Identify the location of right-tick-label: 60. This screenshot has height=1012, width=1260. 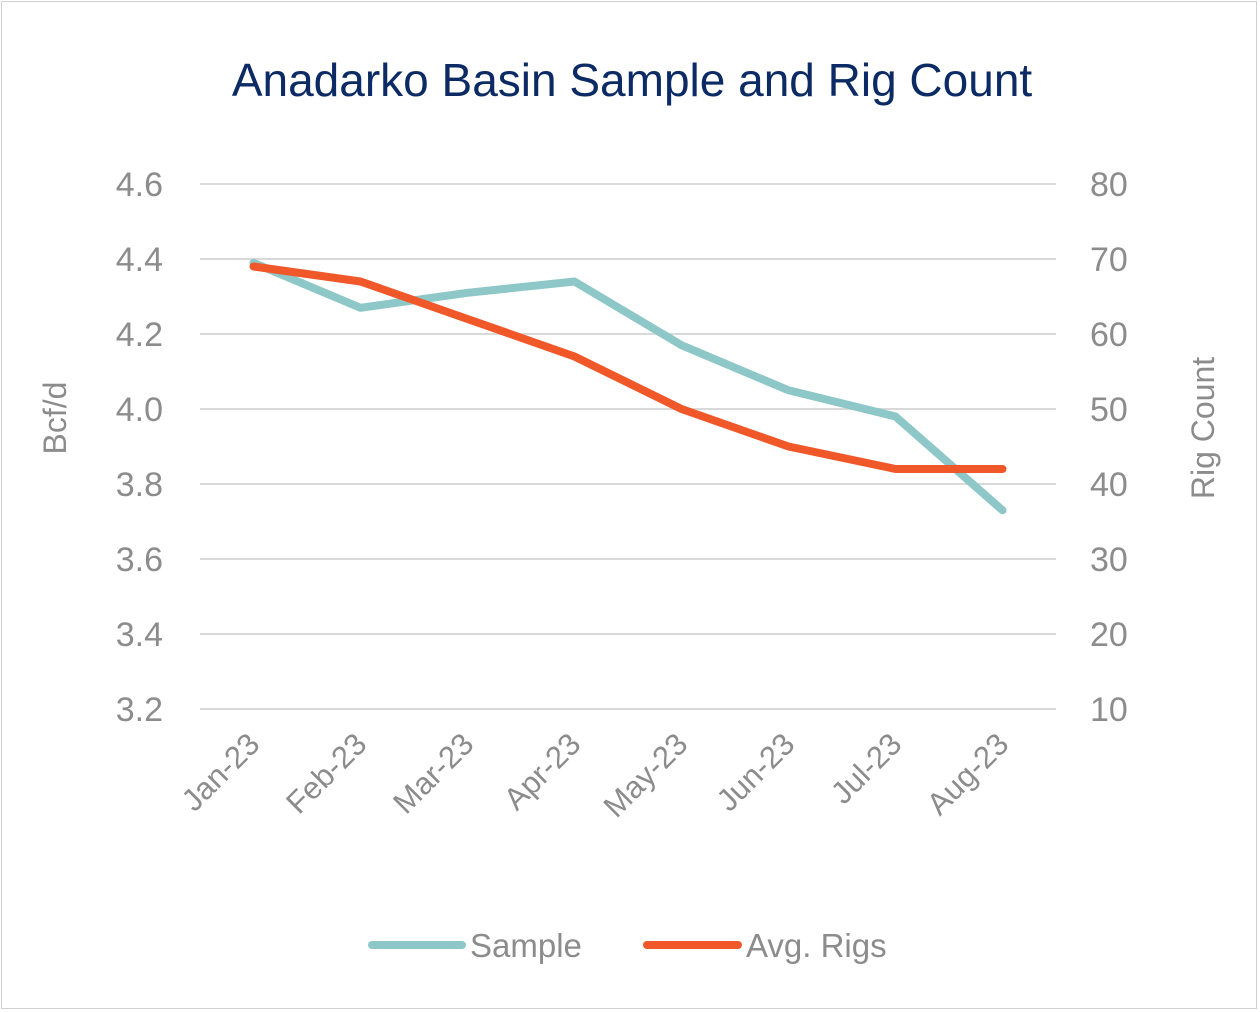
(1109, 335).